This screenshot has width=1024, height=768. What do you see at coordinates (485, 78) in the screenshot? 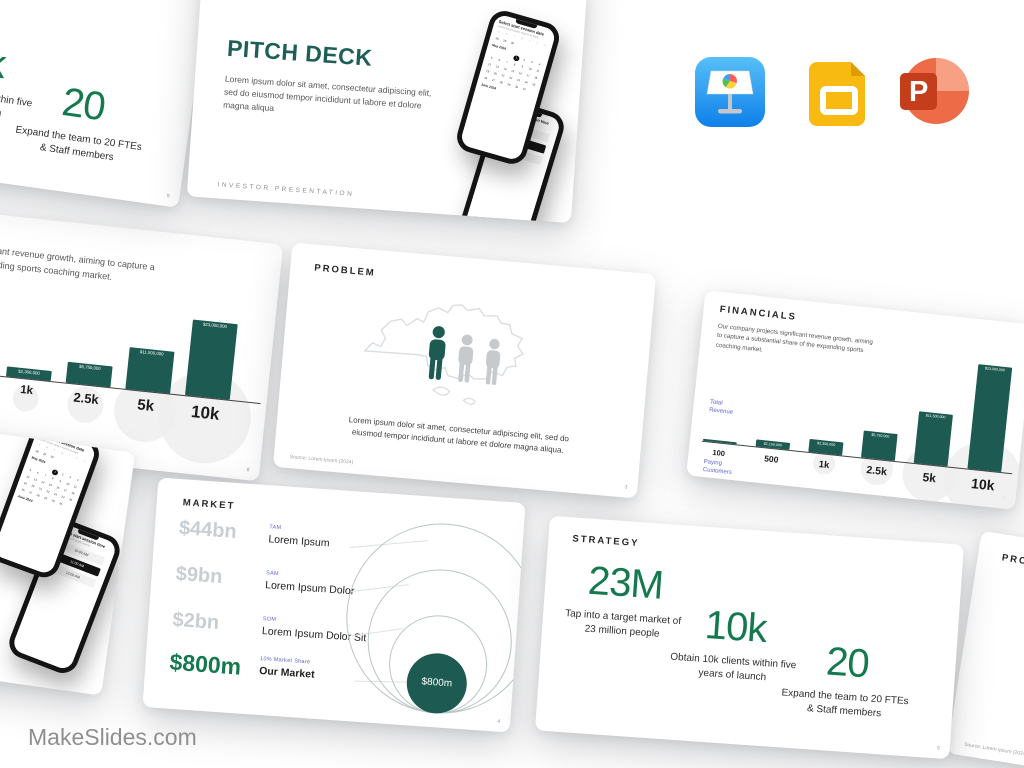
I see `calendar-day: 26` at bounding box center [485, 78].